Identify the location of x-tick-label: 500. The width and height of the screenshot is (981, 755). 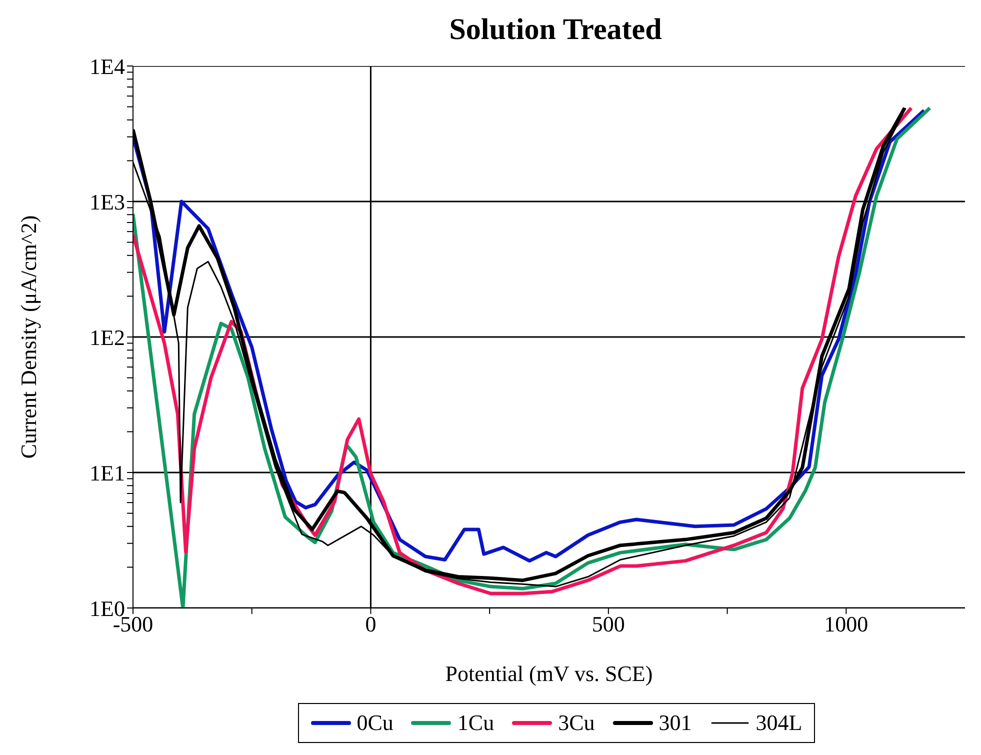
(608, 624).